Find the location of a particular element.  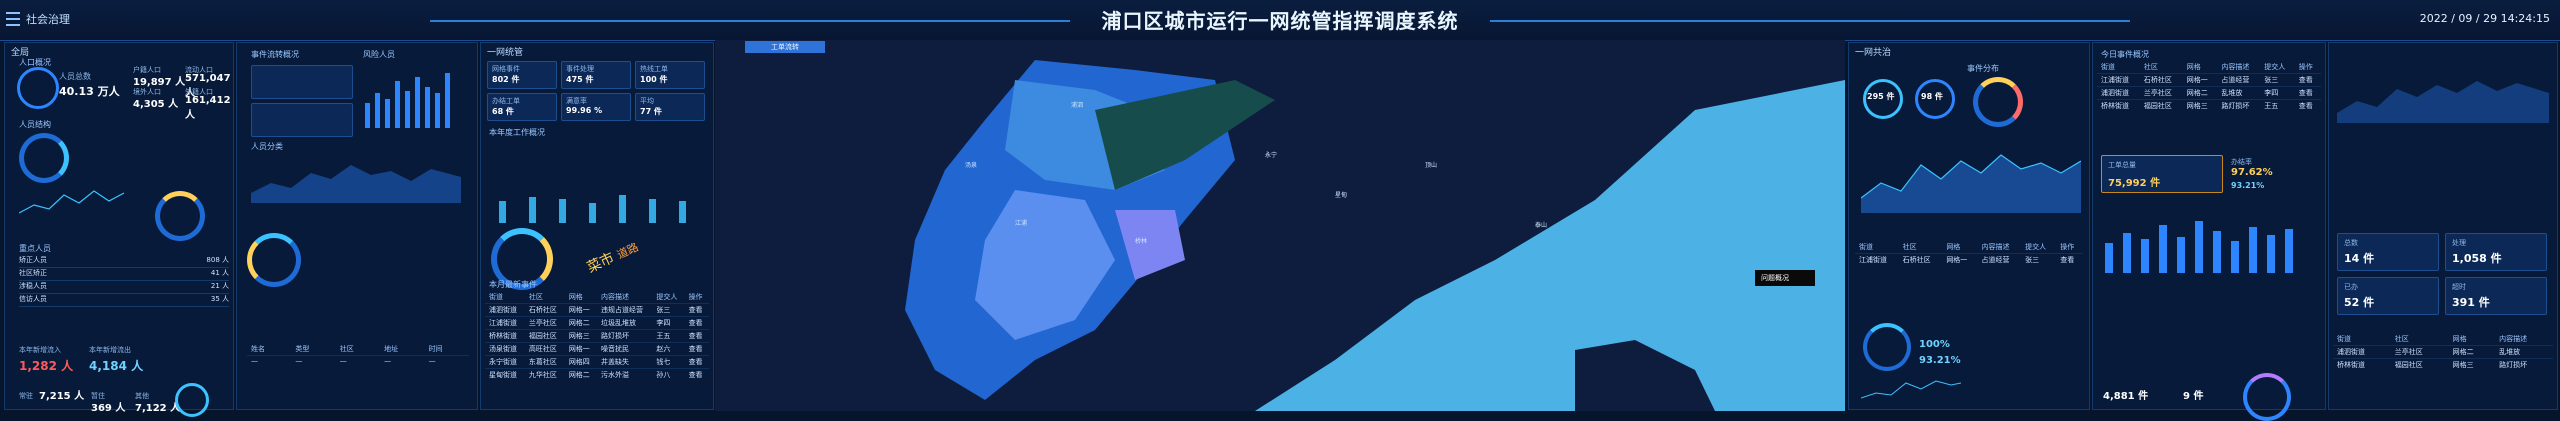

bottom-mini-chart is located at coordinates (1911, 389).